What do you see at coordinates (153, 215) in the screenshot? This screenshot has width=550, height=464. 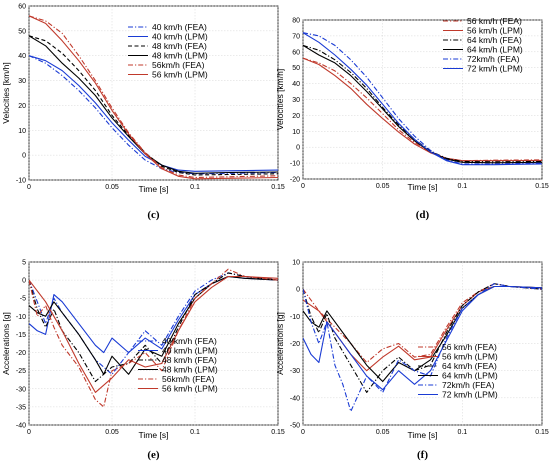 I see `panel-caption: (c)` at bounding box center [153, 215].